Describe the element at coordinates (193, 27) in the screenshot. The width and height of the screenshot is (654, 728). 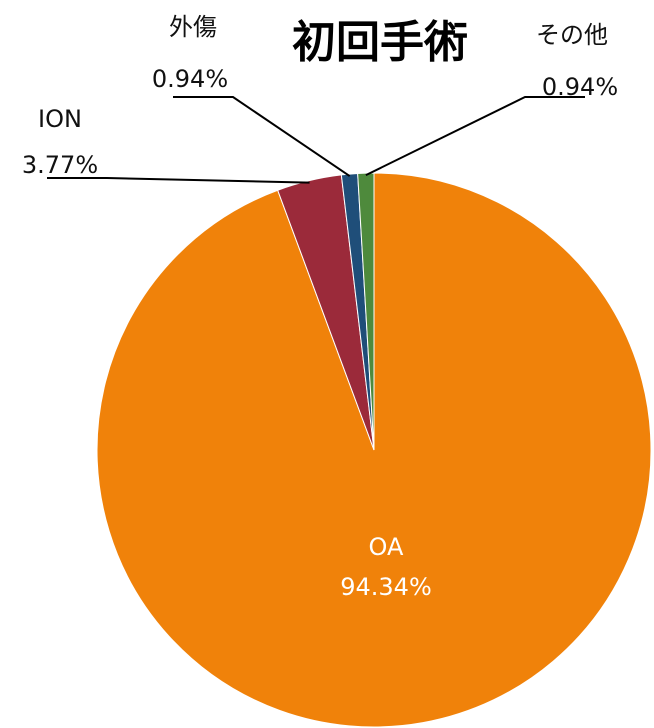
I see `category-label: 外傷` at that location.